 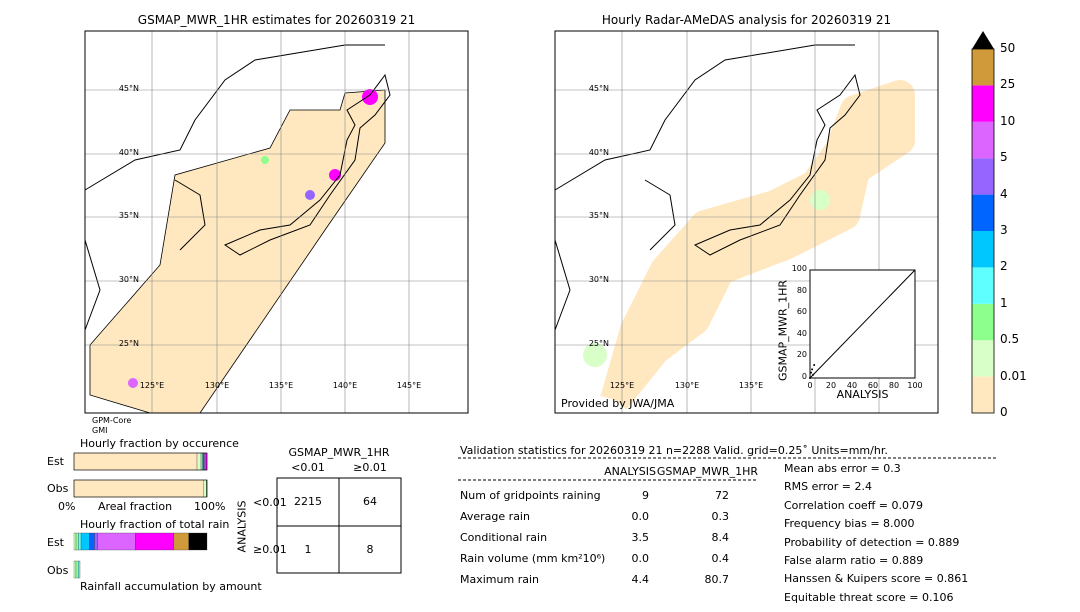 I want to click on colorbar-label: 3, so click(x=1004, y=230).